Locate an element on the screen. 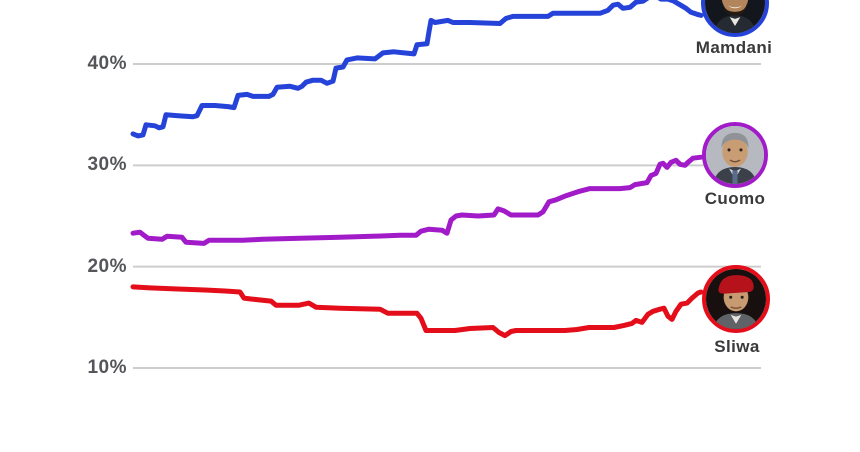 The image size is (860, 452). cuomo-avatar is located at coordinates (735, 155).